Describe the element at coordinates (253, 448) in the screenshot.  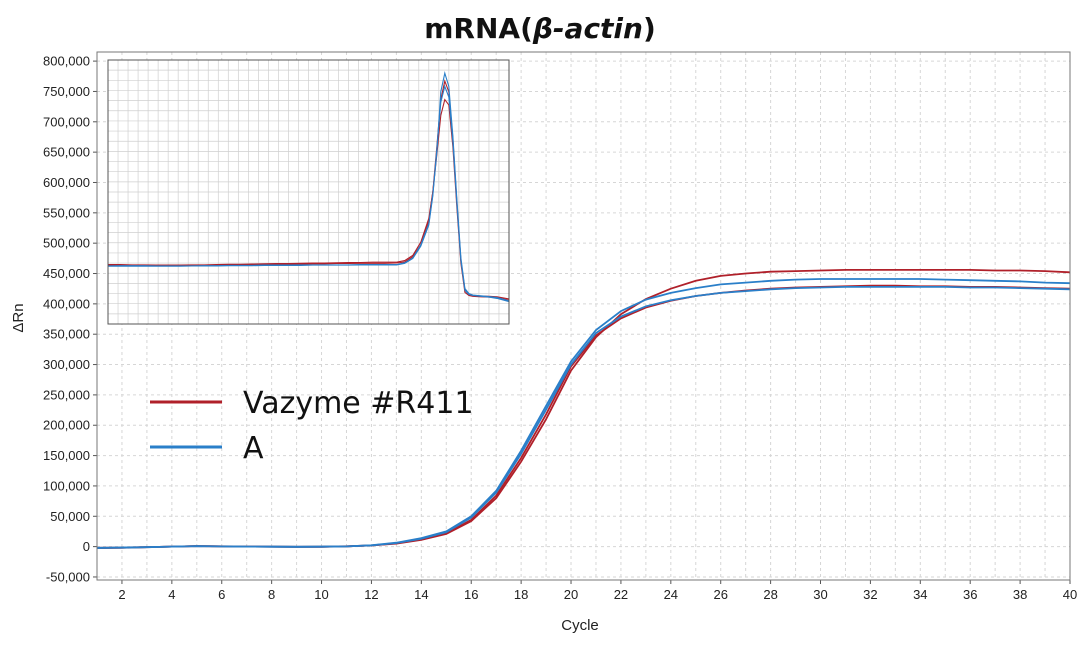
I see `legend-label: A` at that location.